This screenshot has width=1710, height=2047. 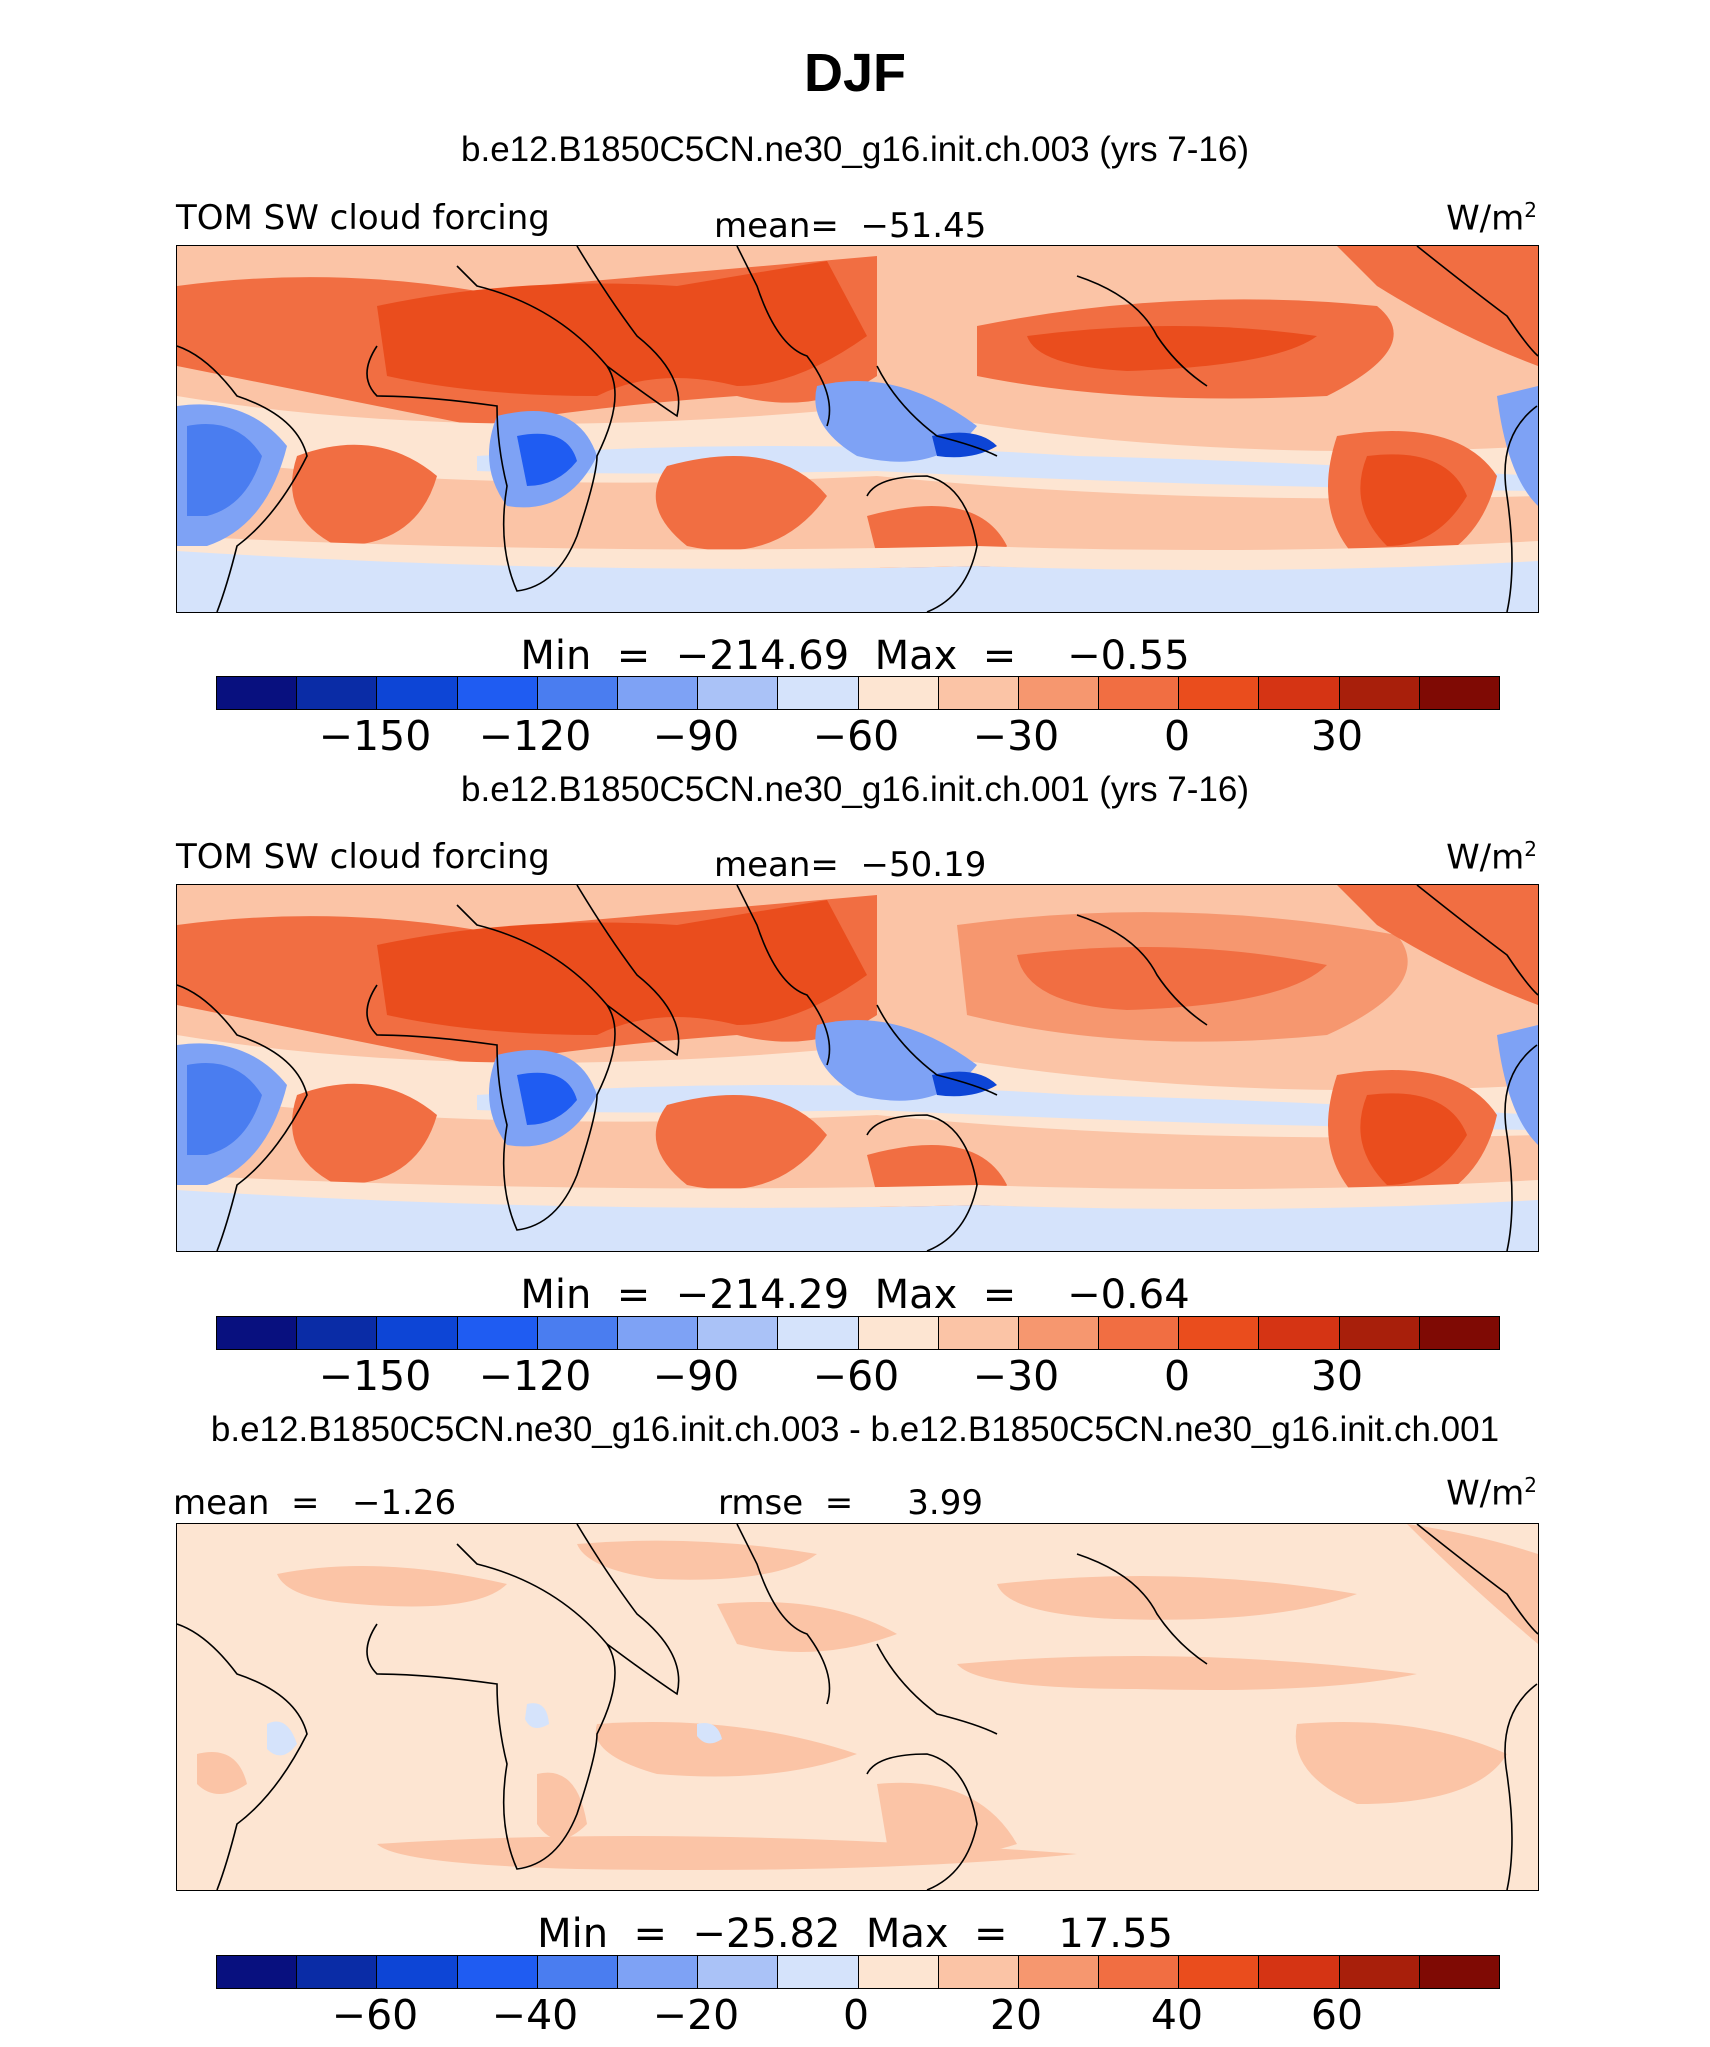 I want to click on panel-1-tick: 0, so click(x=1177, y=736).